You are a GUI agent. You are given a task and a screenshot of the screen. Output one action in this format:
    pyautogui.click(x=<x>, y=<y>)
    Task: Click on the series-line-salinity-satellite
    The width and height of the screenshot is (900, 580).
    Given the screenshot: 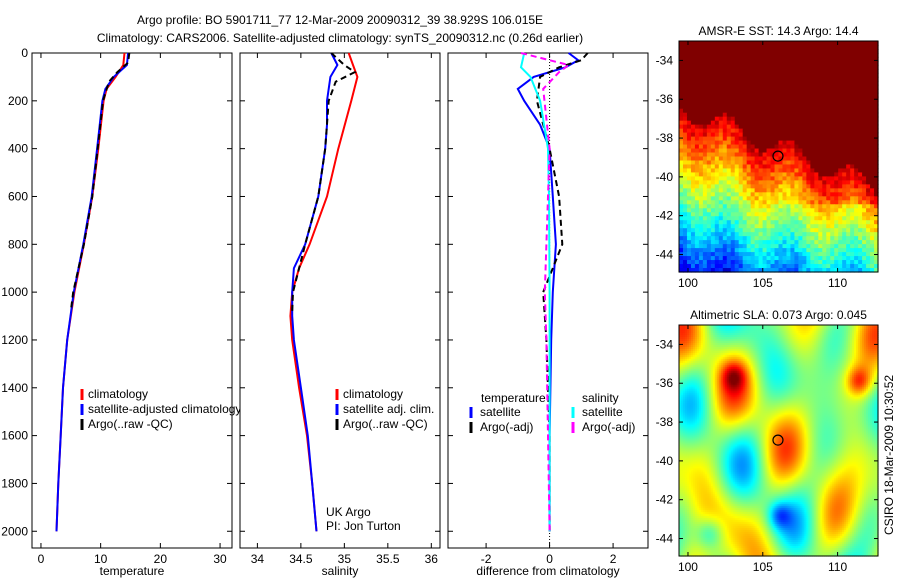 What is the action you would take?
    pyautogui.click(x=535, y=292)
    